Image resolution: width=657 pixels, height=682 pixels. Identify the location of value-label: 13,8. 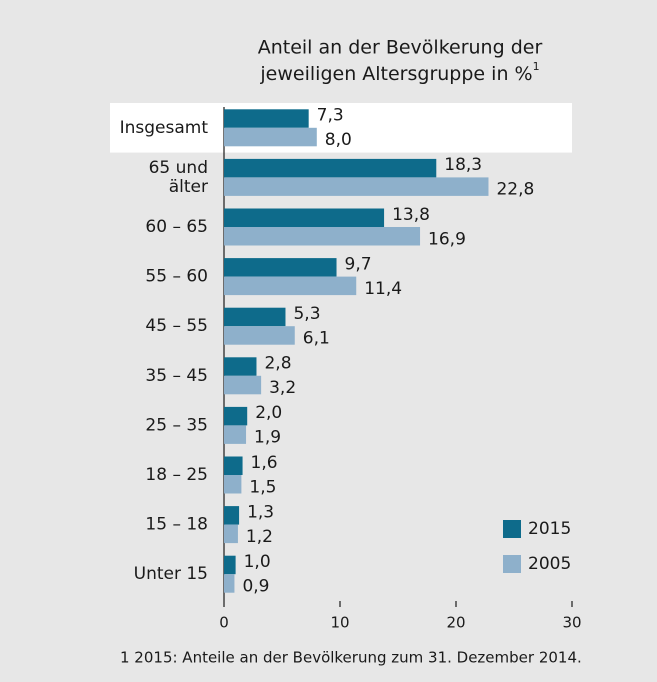
(411, 215).